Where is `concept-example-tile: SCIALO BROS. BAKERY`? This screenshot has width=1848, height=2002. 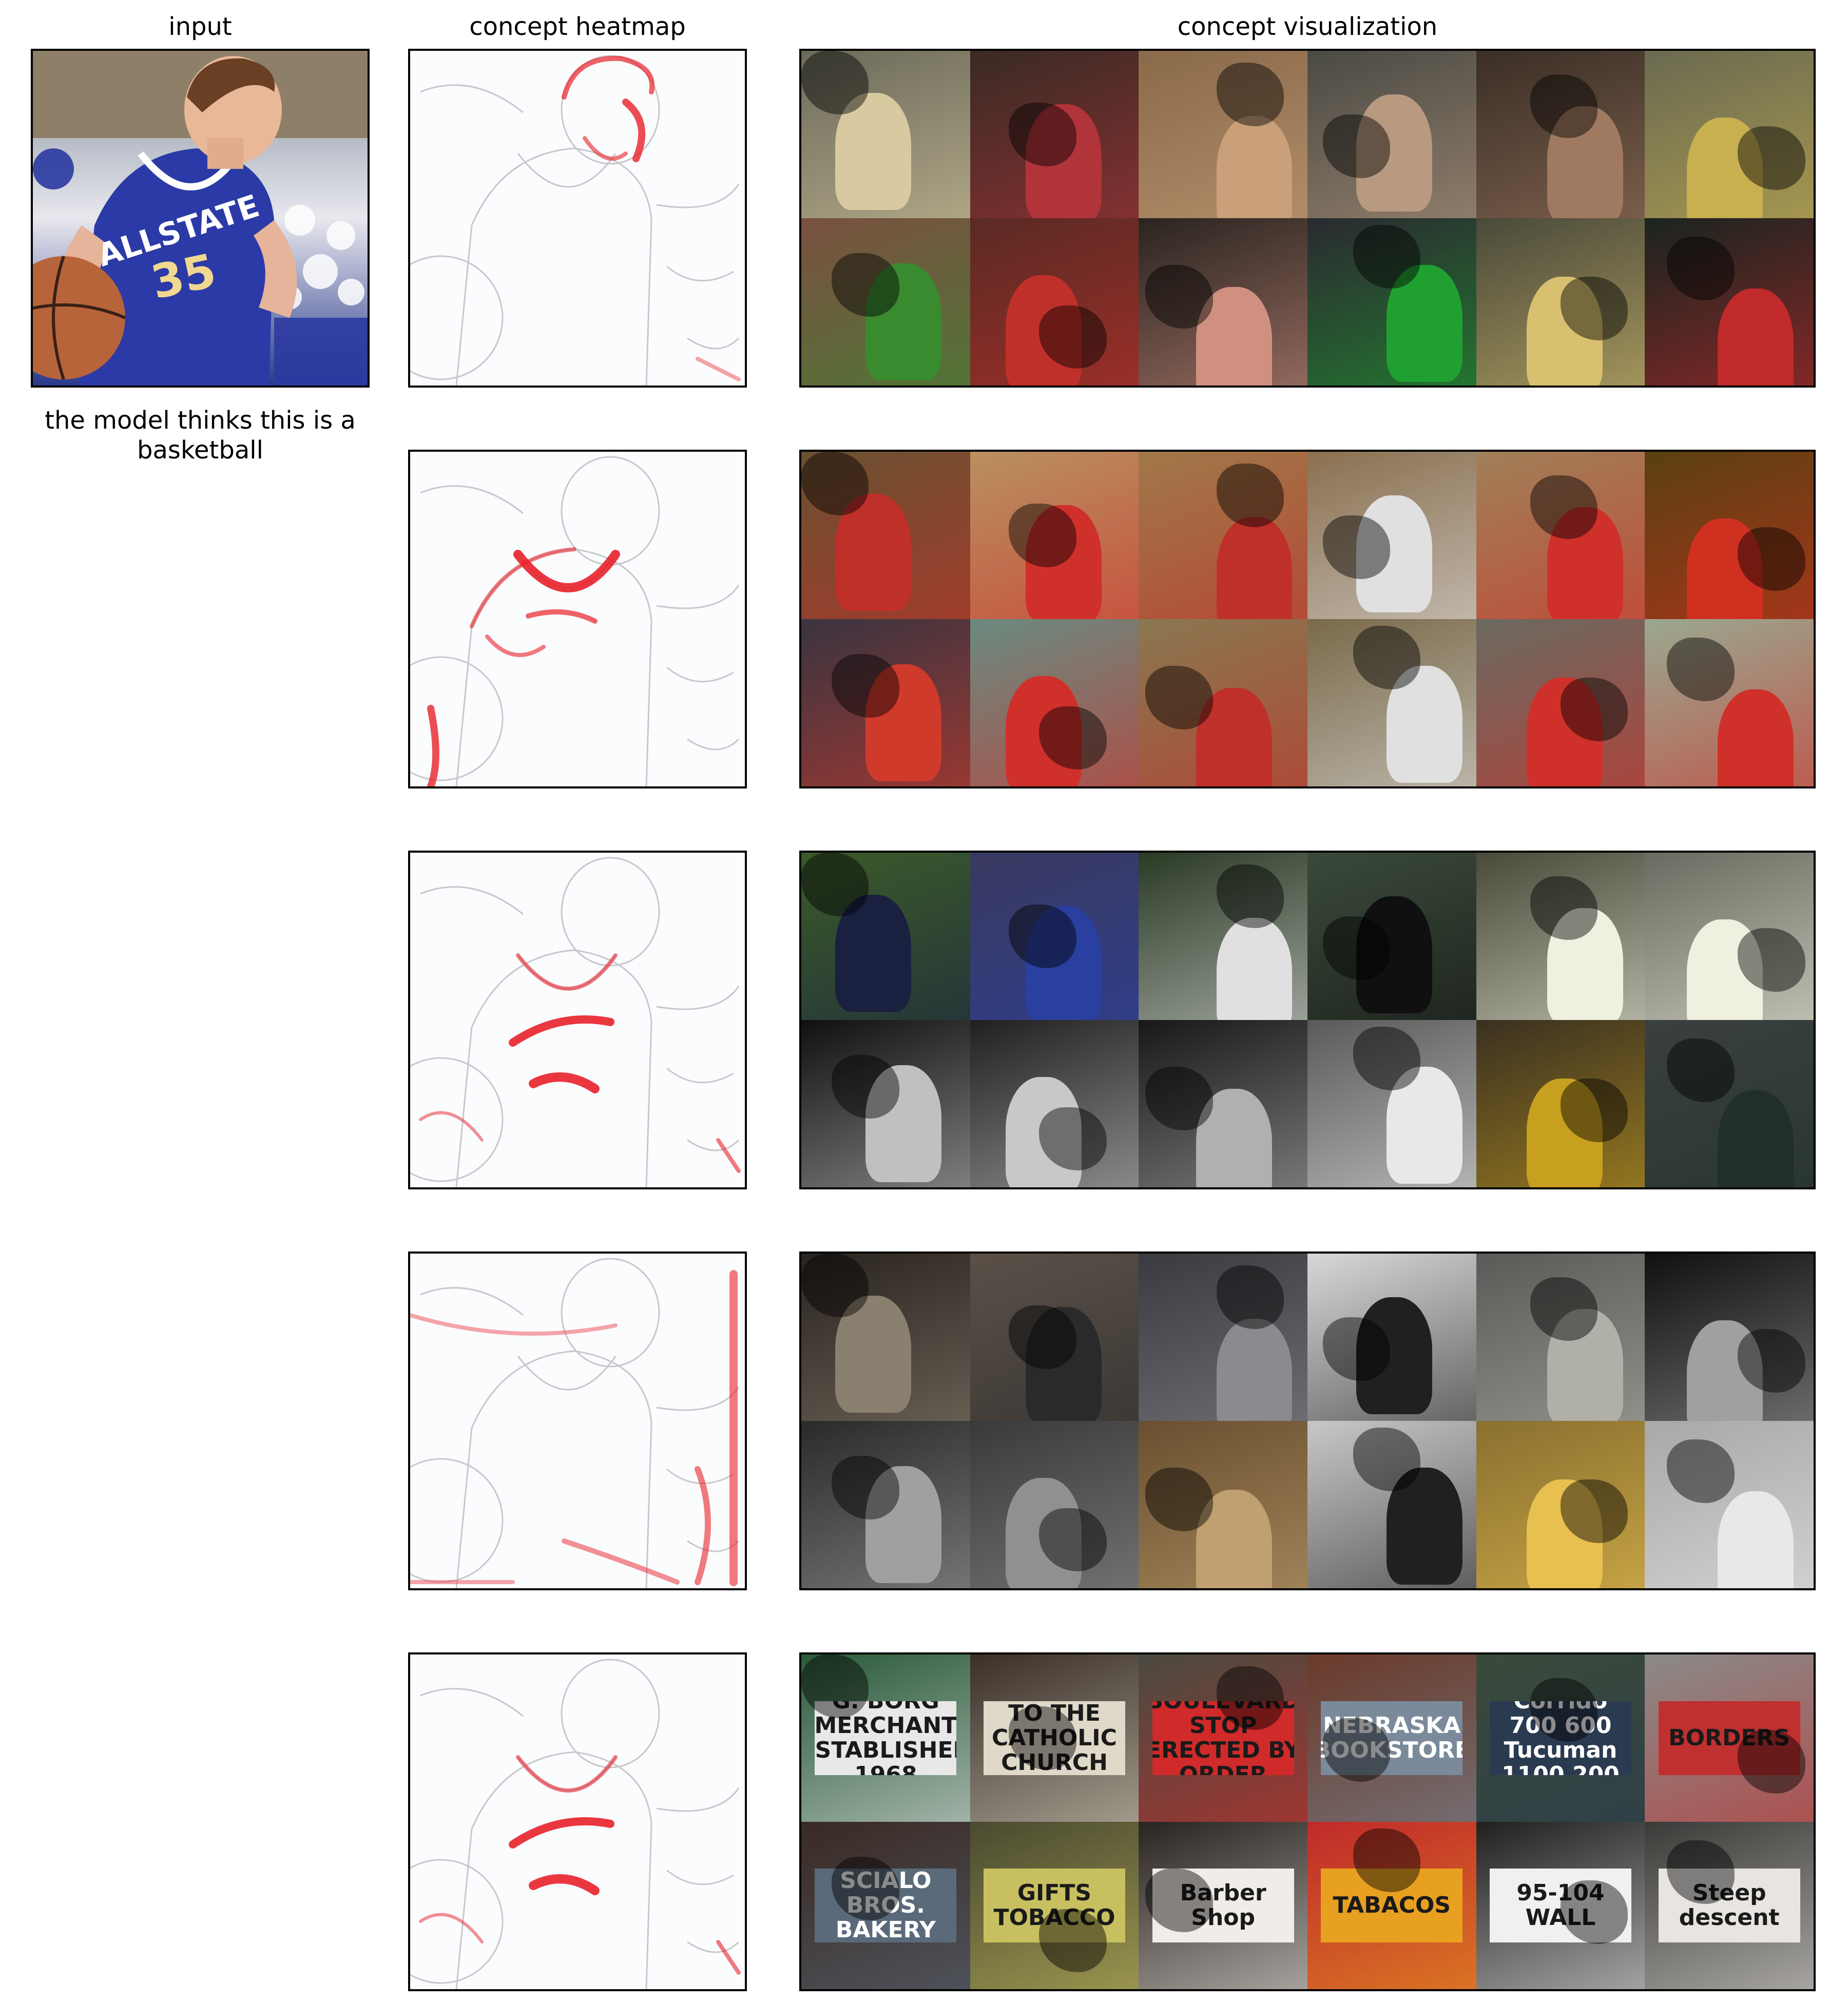 concept-example-tile: SCIALO BROS. BAKERY is located at coordinates (885, 1905).